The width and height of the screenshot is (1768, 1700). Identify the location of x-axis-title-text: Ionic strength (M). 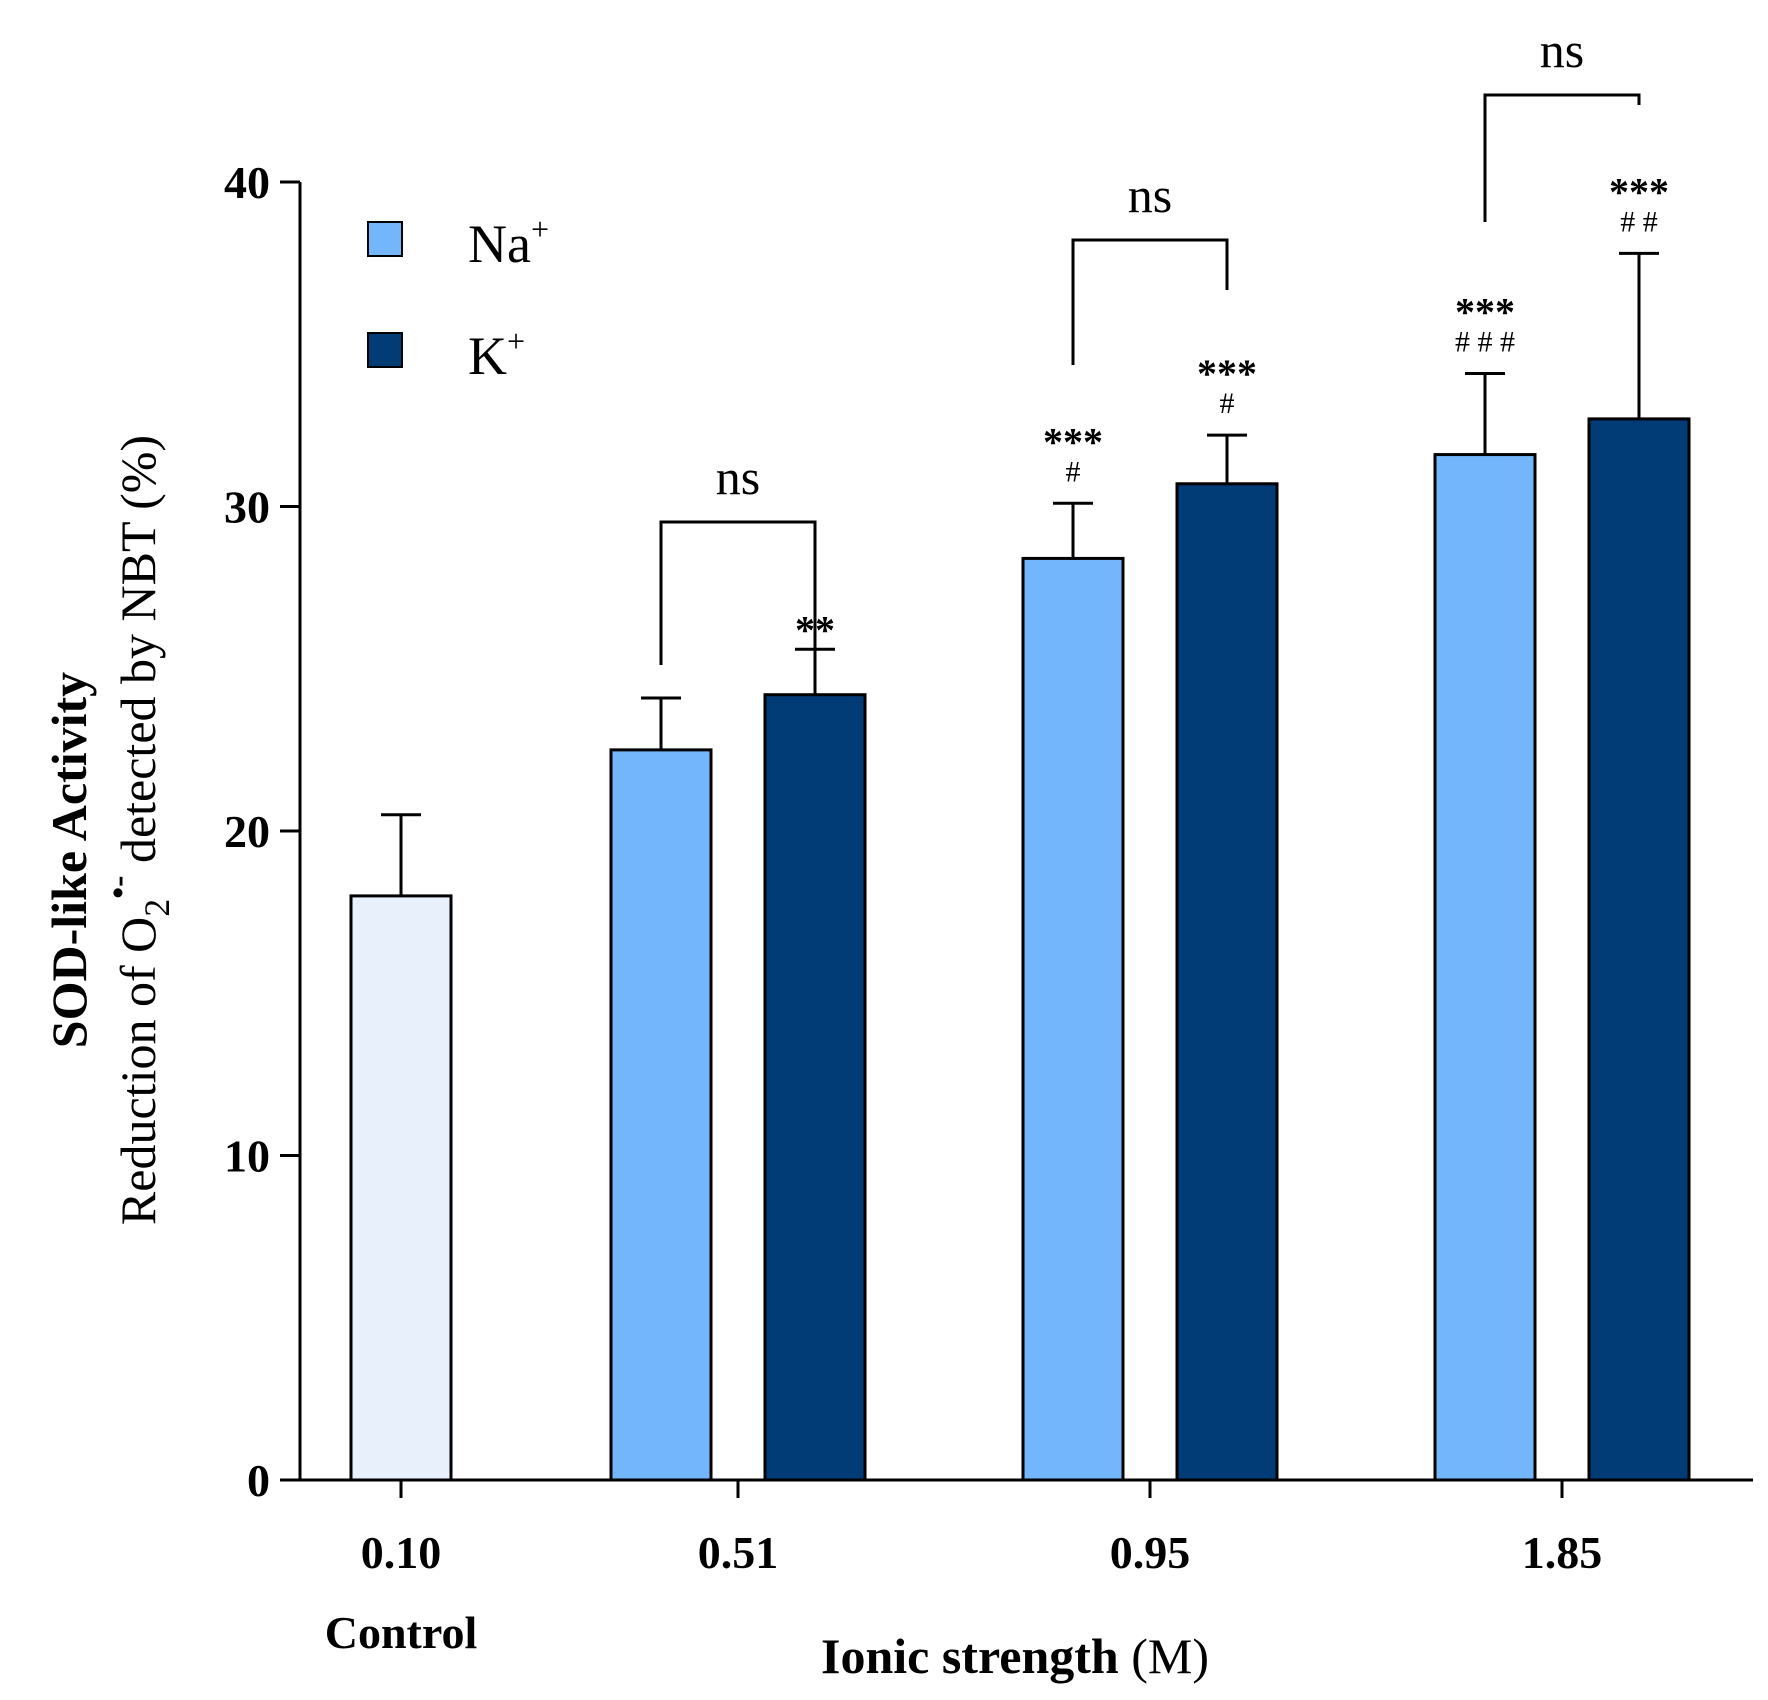
(1015, 1656).